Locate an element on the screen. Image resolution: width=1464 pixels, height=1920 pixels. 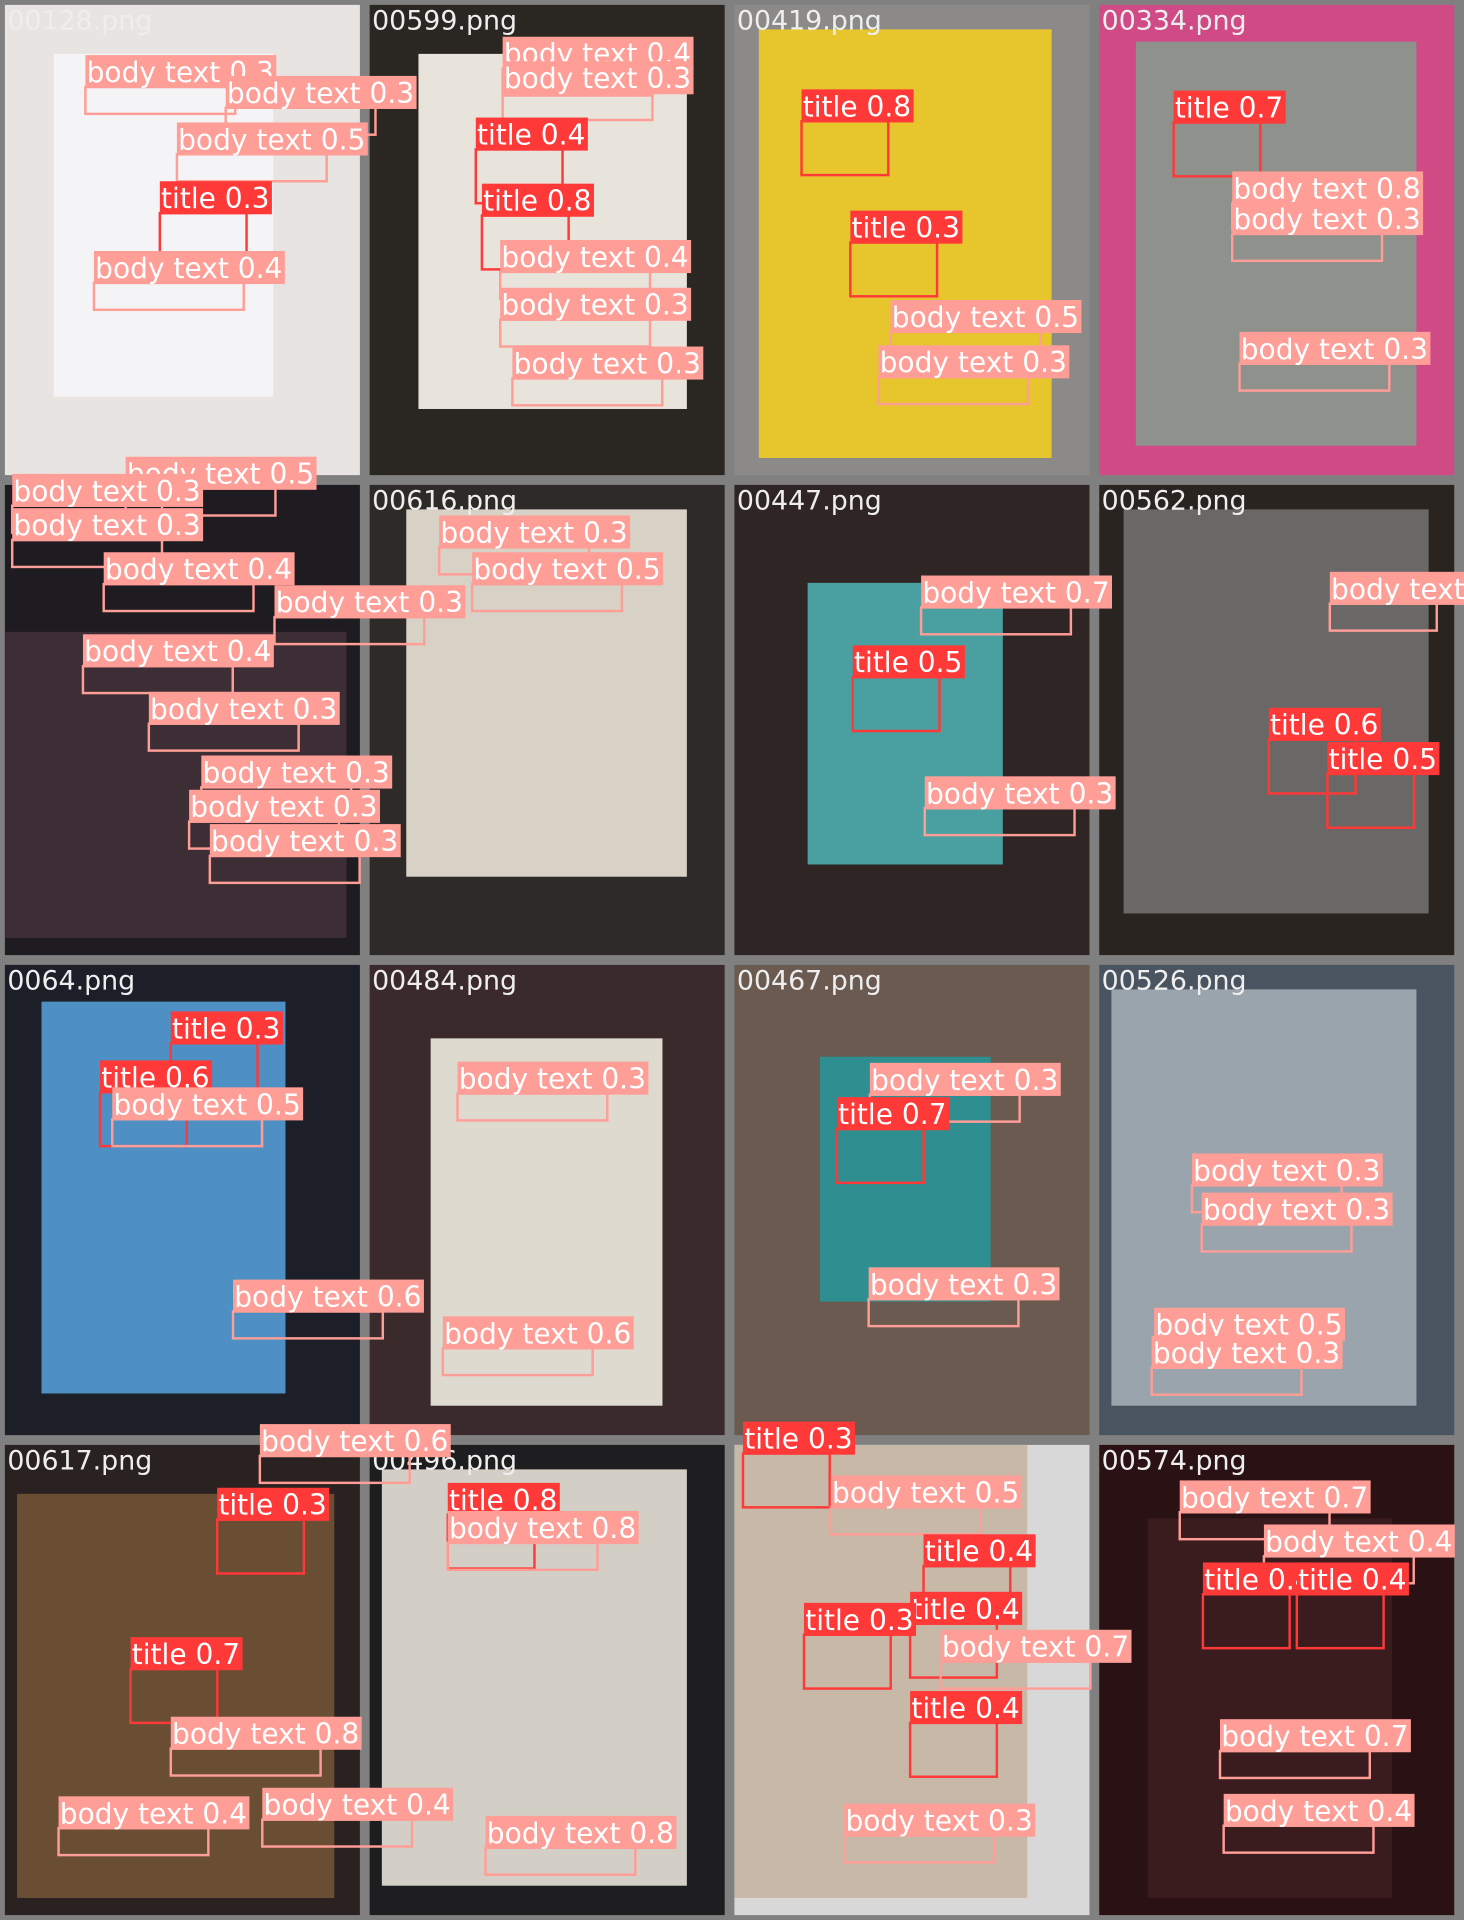
detection-label: title 0.6 is located at coordinates (1324, 725).